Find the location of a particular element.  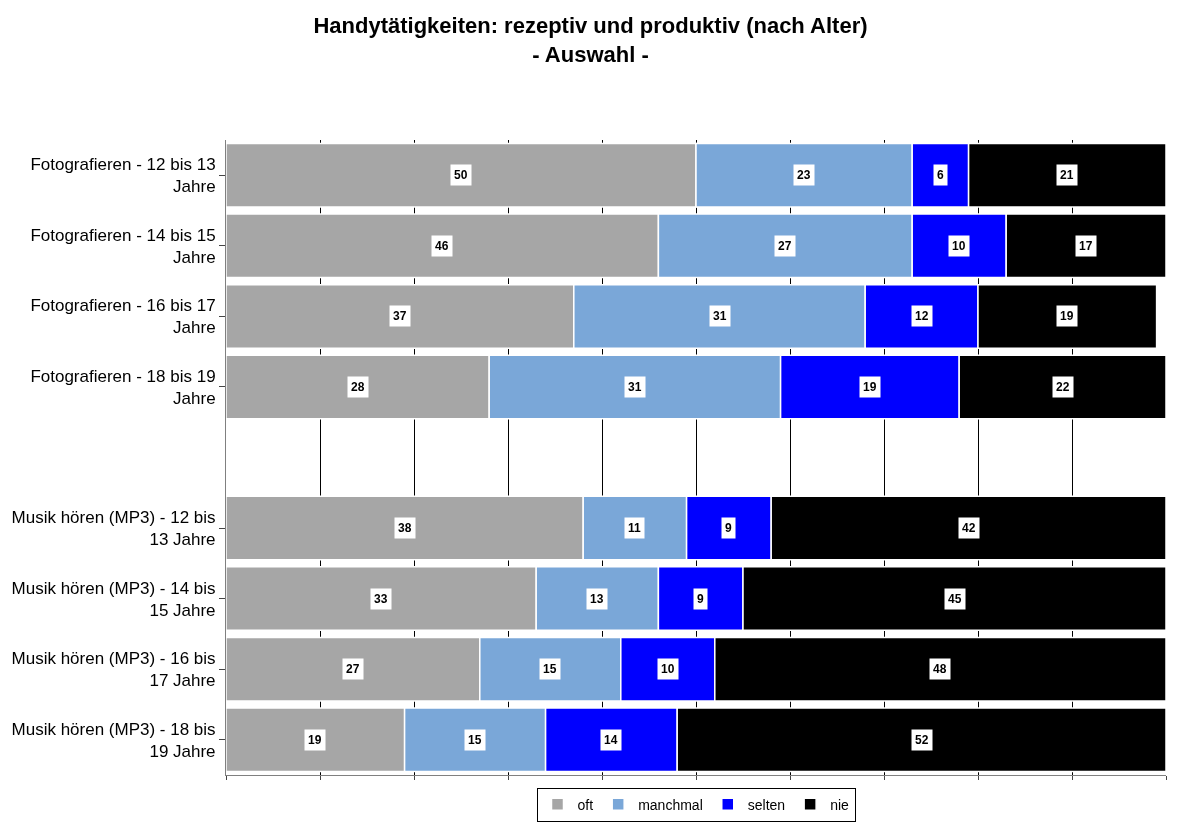

data-label: 33 is located at coordinates (381, 599).